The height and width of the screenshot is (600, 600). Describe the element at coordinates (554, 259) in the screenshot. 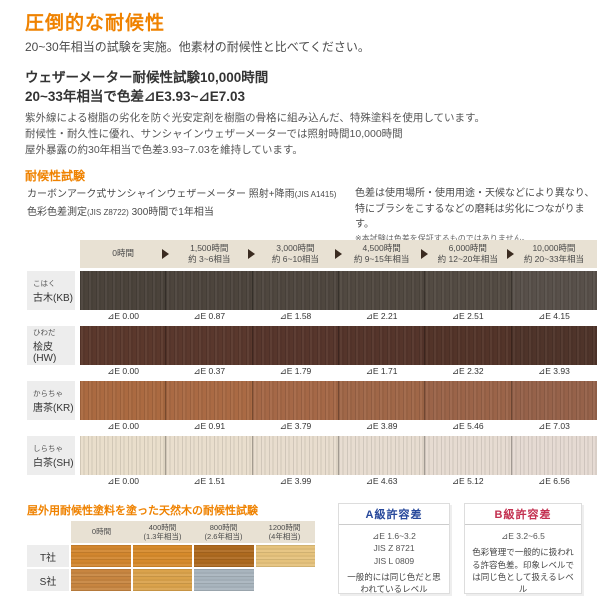

I see `stage-header-years: 約 20~33年相当` at that location.